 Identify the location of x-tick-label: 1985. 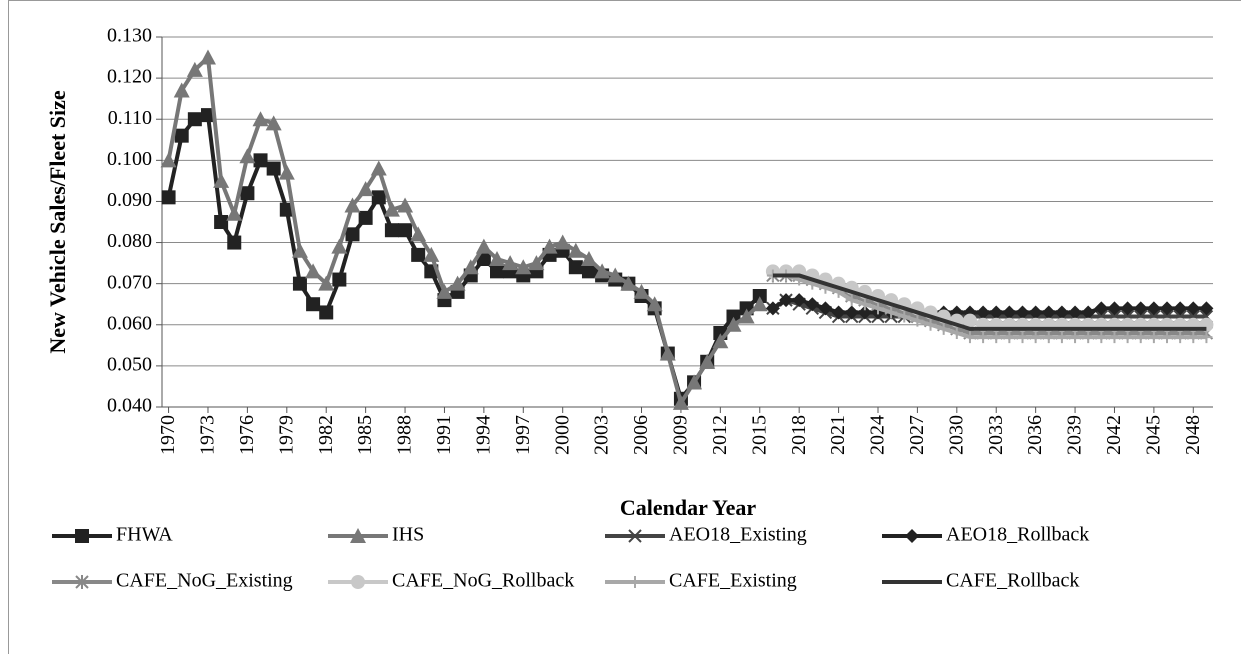
(365, 435).